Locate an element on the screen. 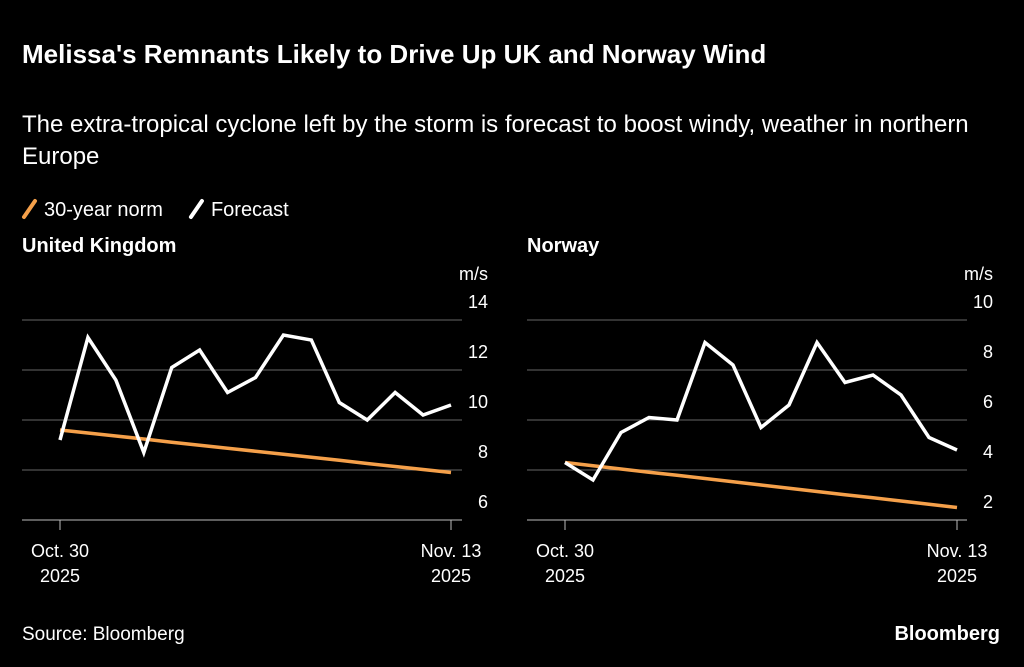 The width and height of the screenshot is (1024, 667). panel-title: Norway is located at coordinates (563, 246).